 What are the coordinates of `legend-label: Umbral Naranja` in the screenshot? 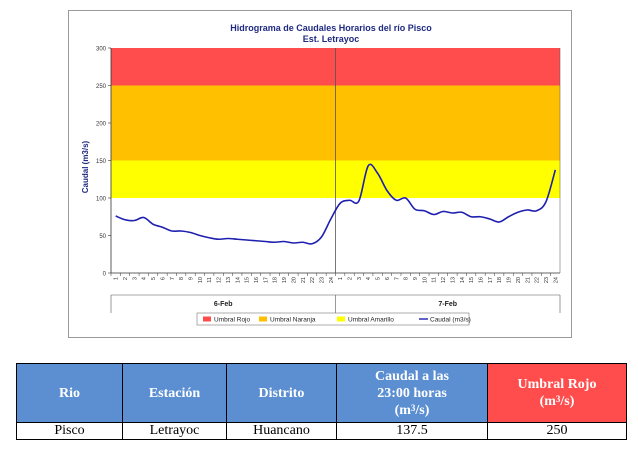 It's located at (293, 320).